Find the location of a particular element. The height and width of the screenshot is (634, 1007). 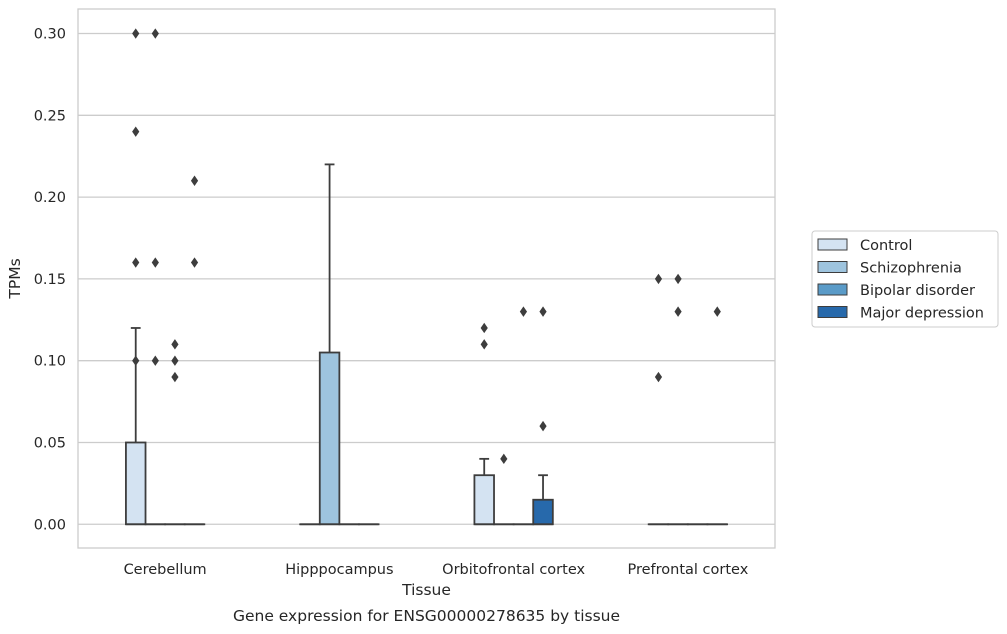

x-axis-label: Tissue is located at coordinates (426, 590).